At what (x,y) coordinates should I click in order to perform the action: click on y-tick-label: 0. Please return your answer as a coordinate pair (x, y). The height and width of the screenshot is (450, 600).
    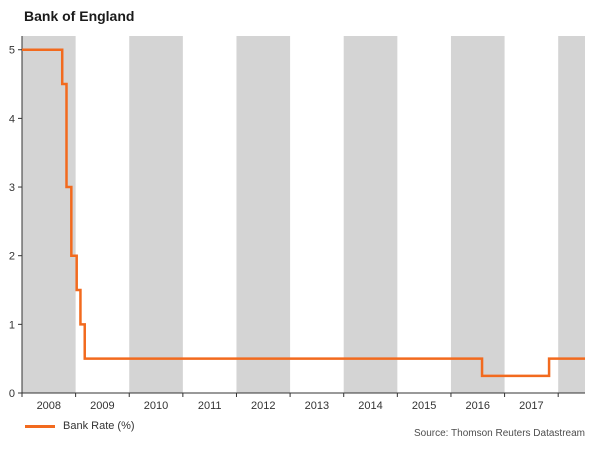
    Looking at the image, I should click on (12, 394).